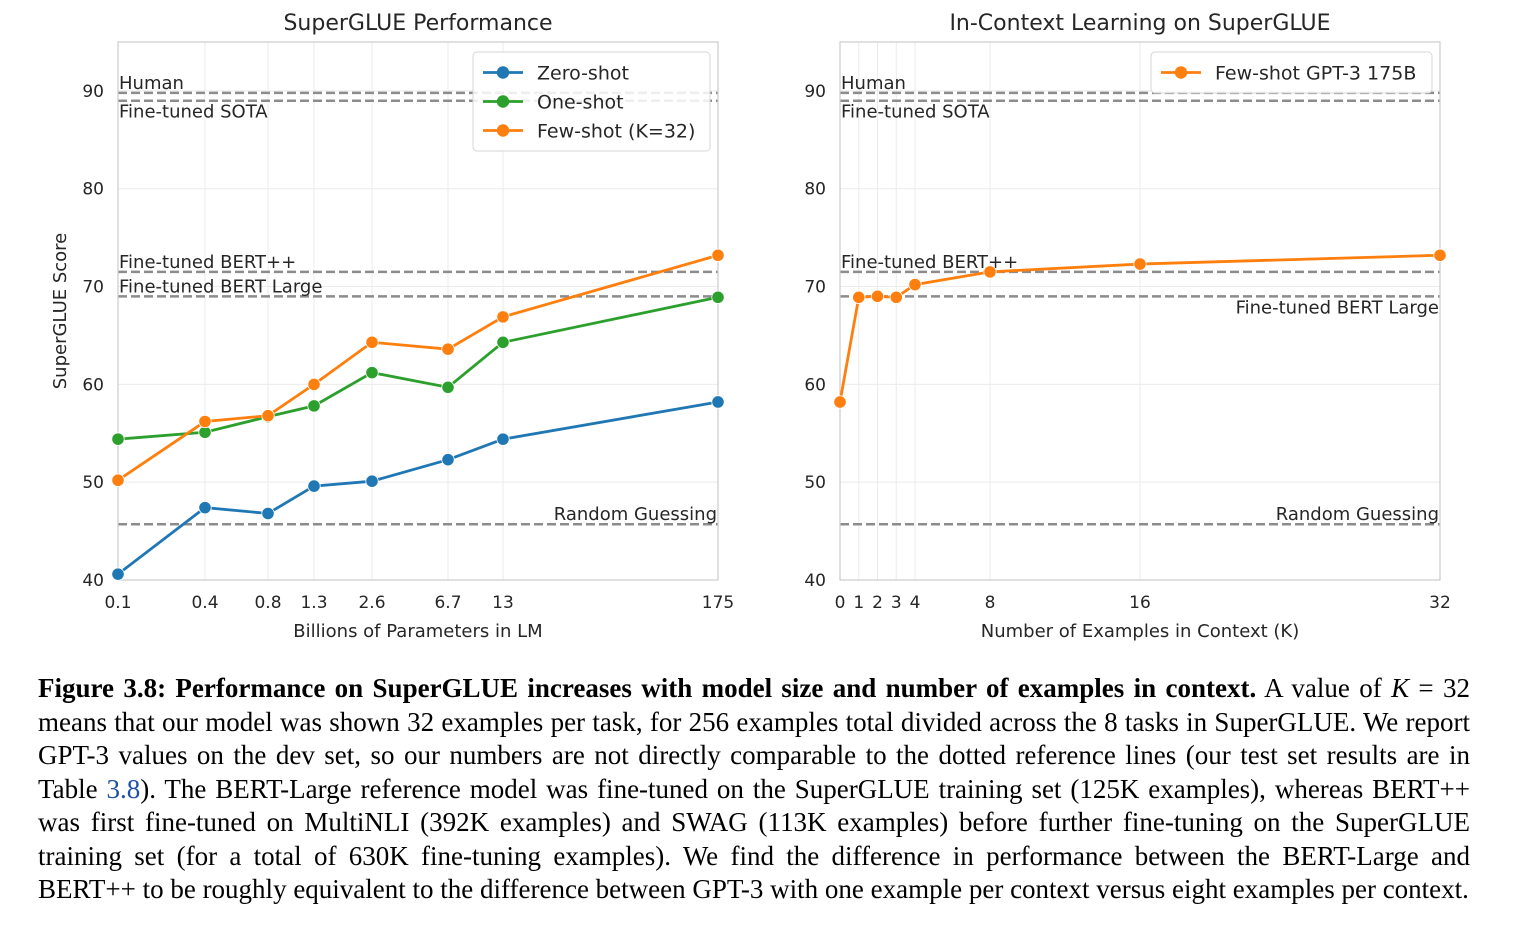  What do you see at coordinates (877, 603) in the screenshot?
I see `chart2-x-tick-label-2: 2` at bounding box center [877, 603].